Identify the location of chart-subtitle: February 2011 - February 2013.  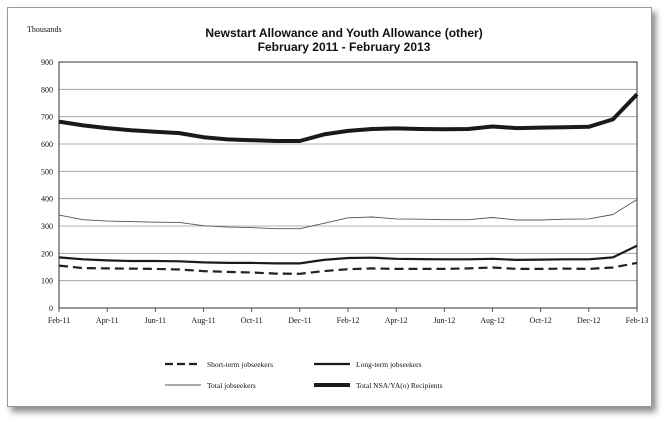
(344, 47).